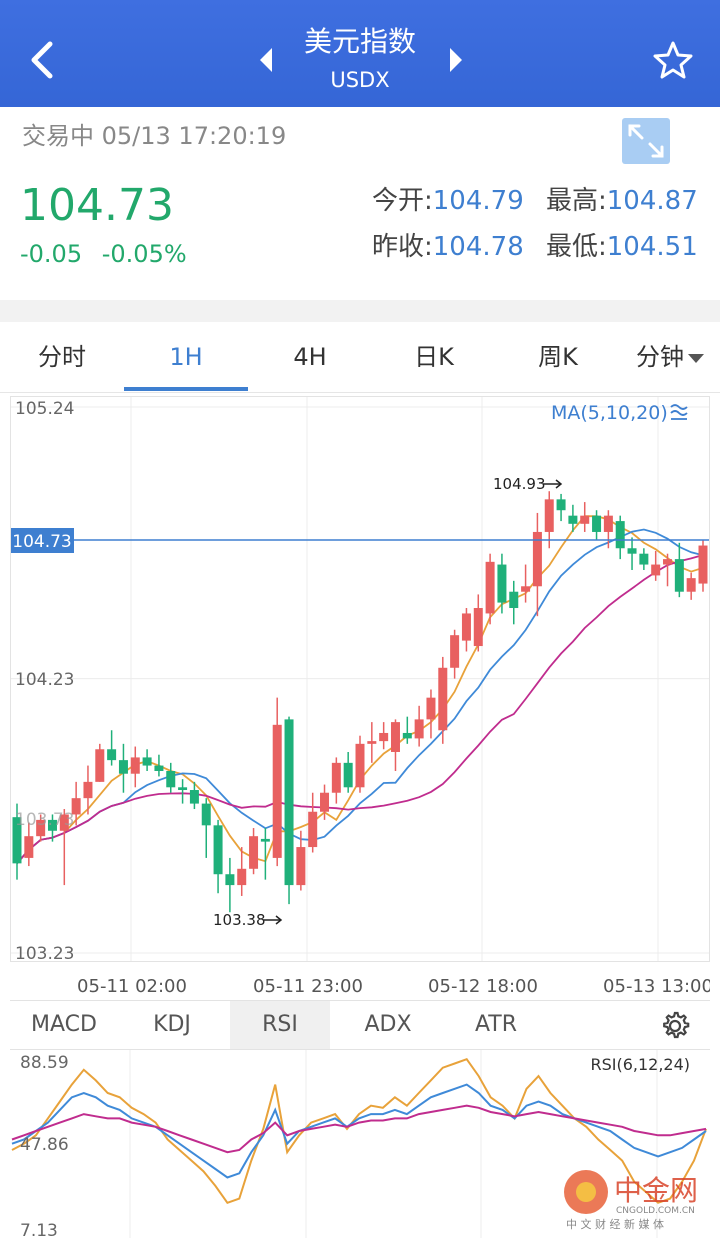  I want to click on tab-4h: 4H, so click(310, 357).